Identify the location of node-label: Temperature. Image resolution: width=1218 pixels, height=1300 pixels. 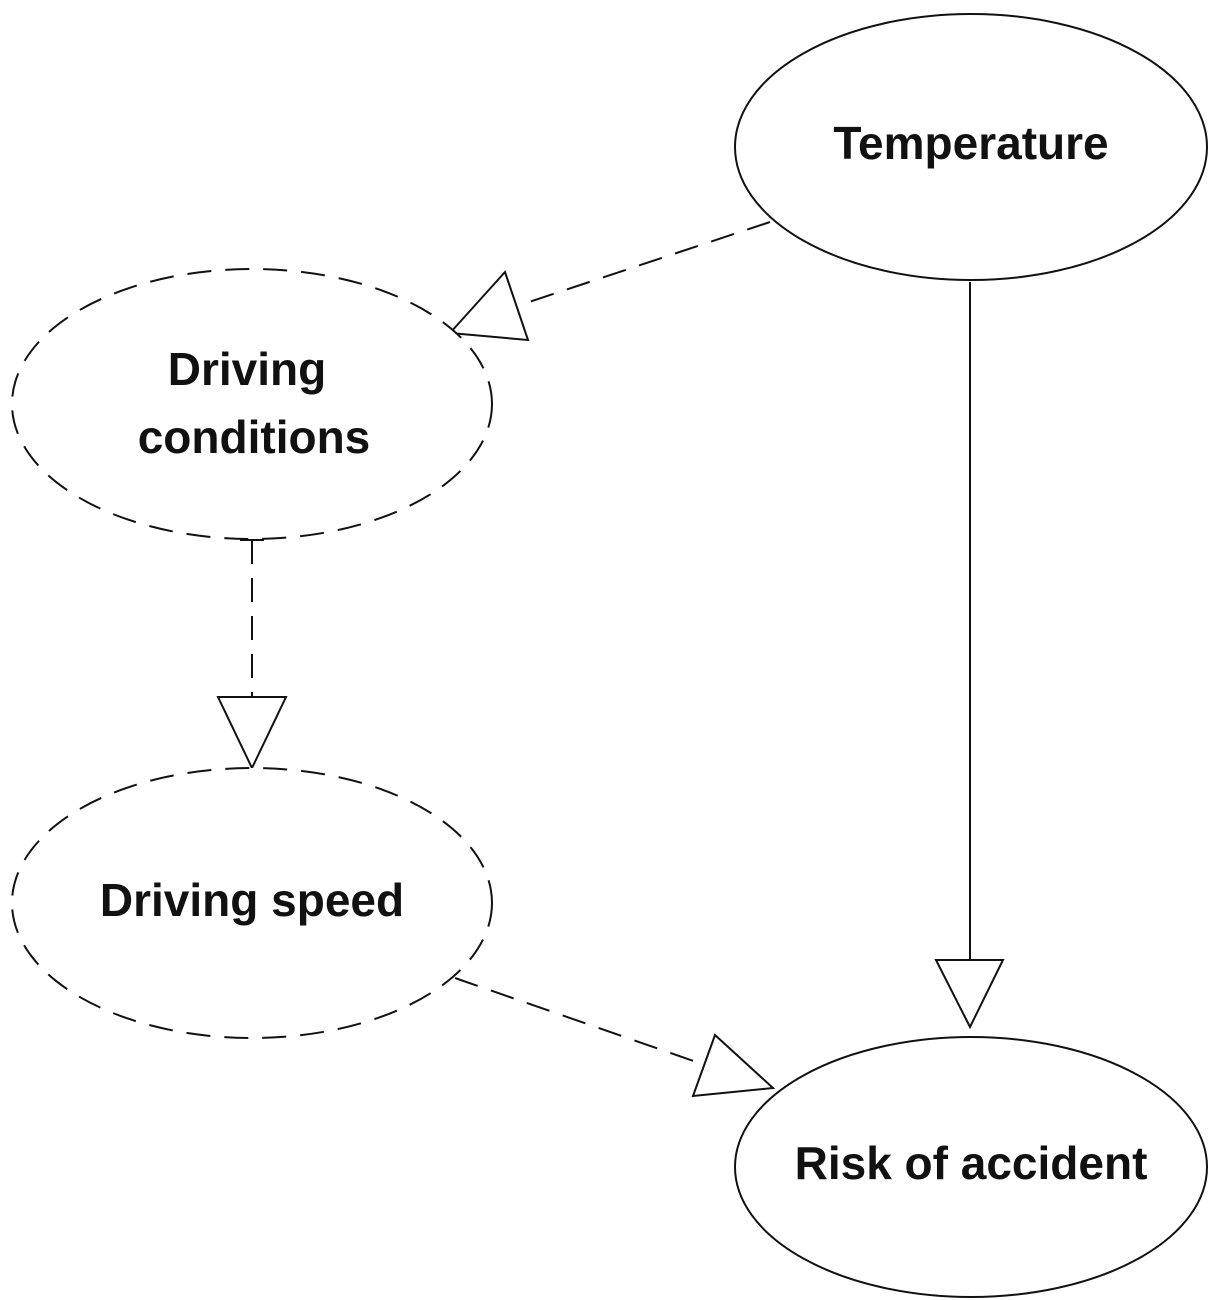
(970, 143).